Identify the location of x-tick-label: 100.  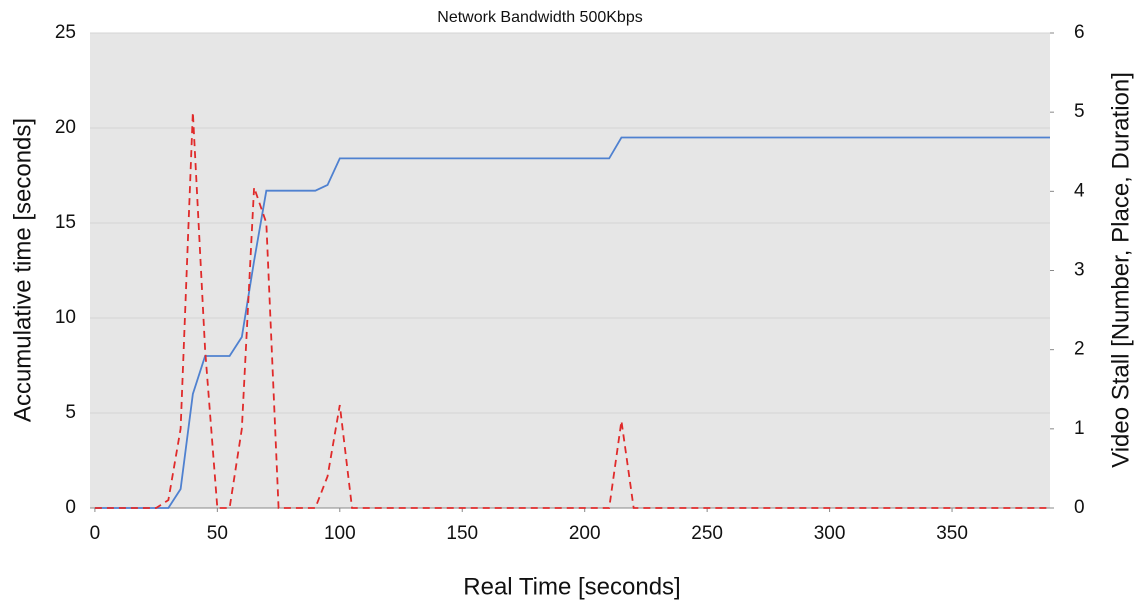
(340, 533).